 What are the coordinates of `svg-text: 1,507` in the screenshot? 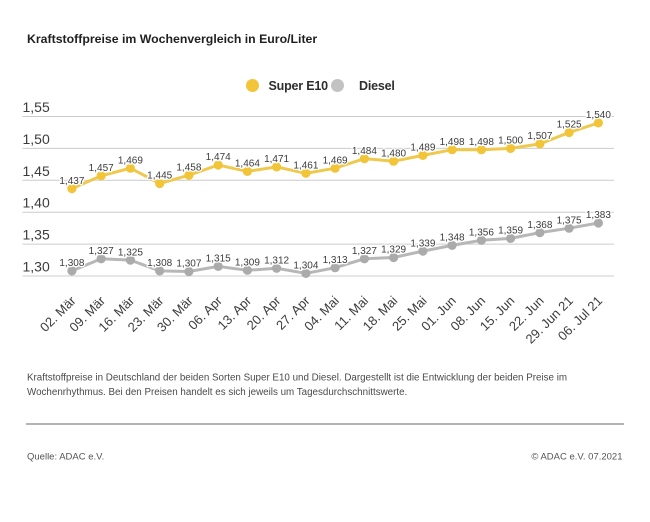 It's located at (539, 136).